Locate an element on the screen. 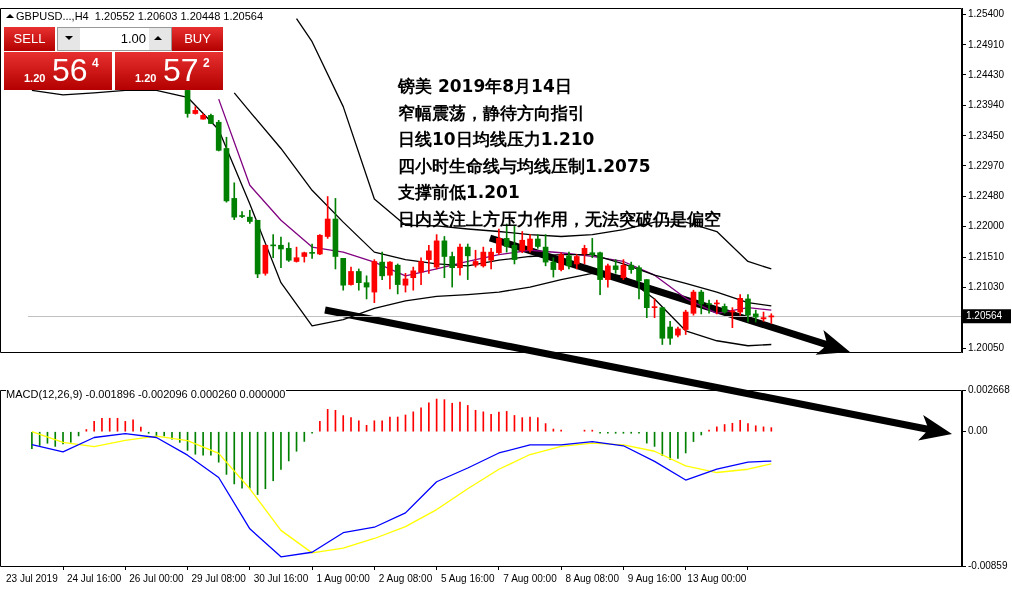 The width and height of the screenshot is (1012, 594). annotation: 镑美 2019年8月14日 is located at coordinates (485, 86).